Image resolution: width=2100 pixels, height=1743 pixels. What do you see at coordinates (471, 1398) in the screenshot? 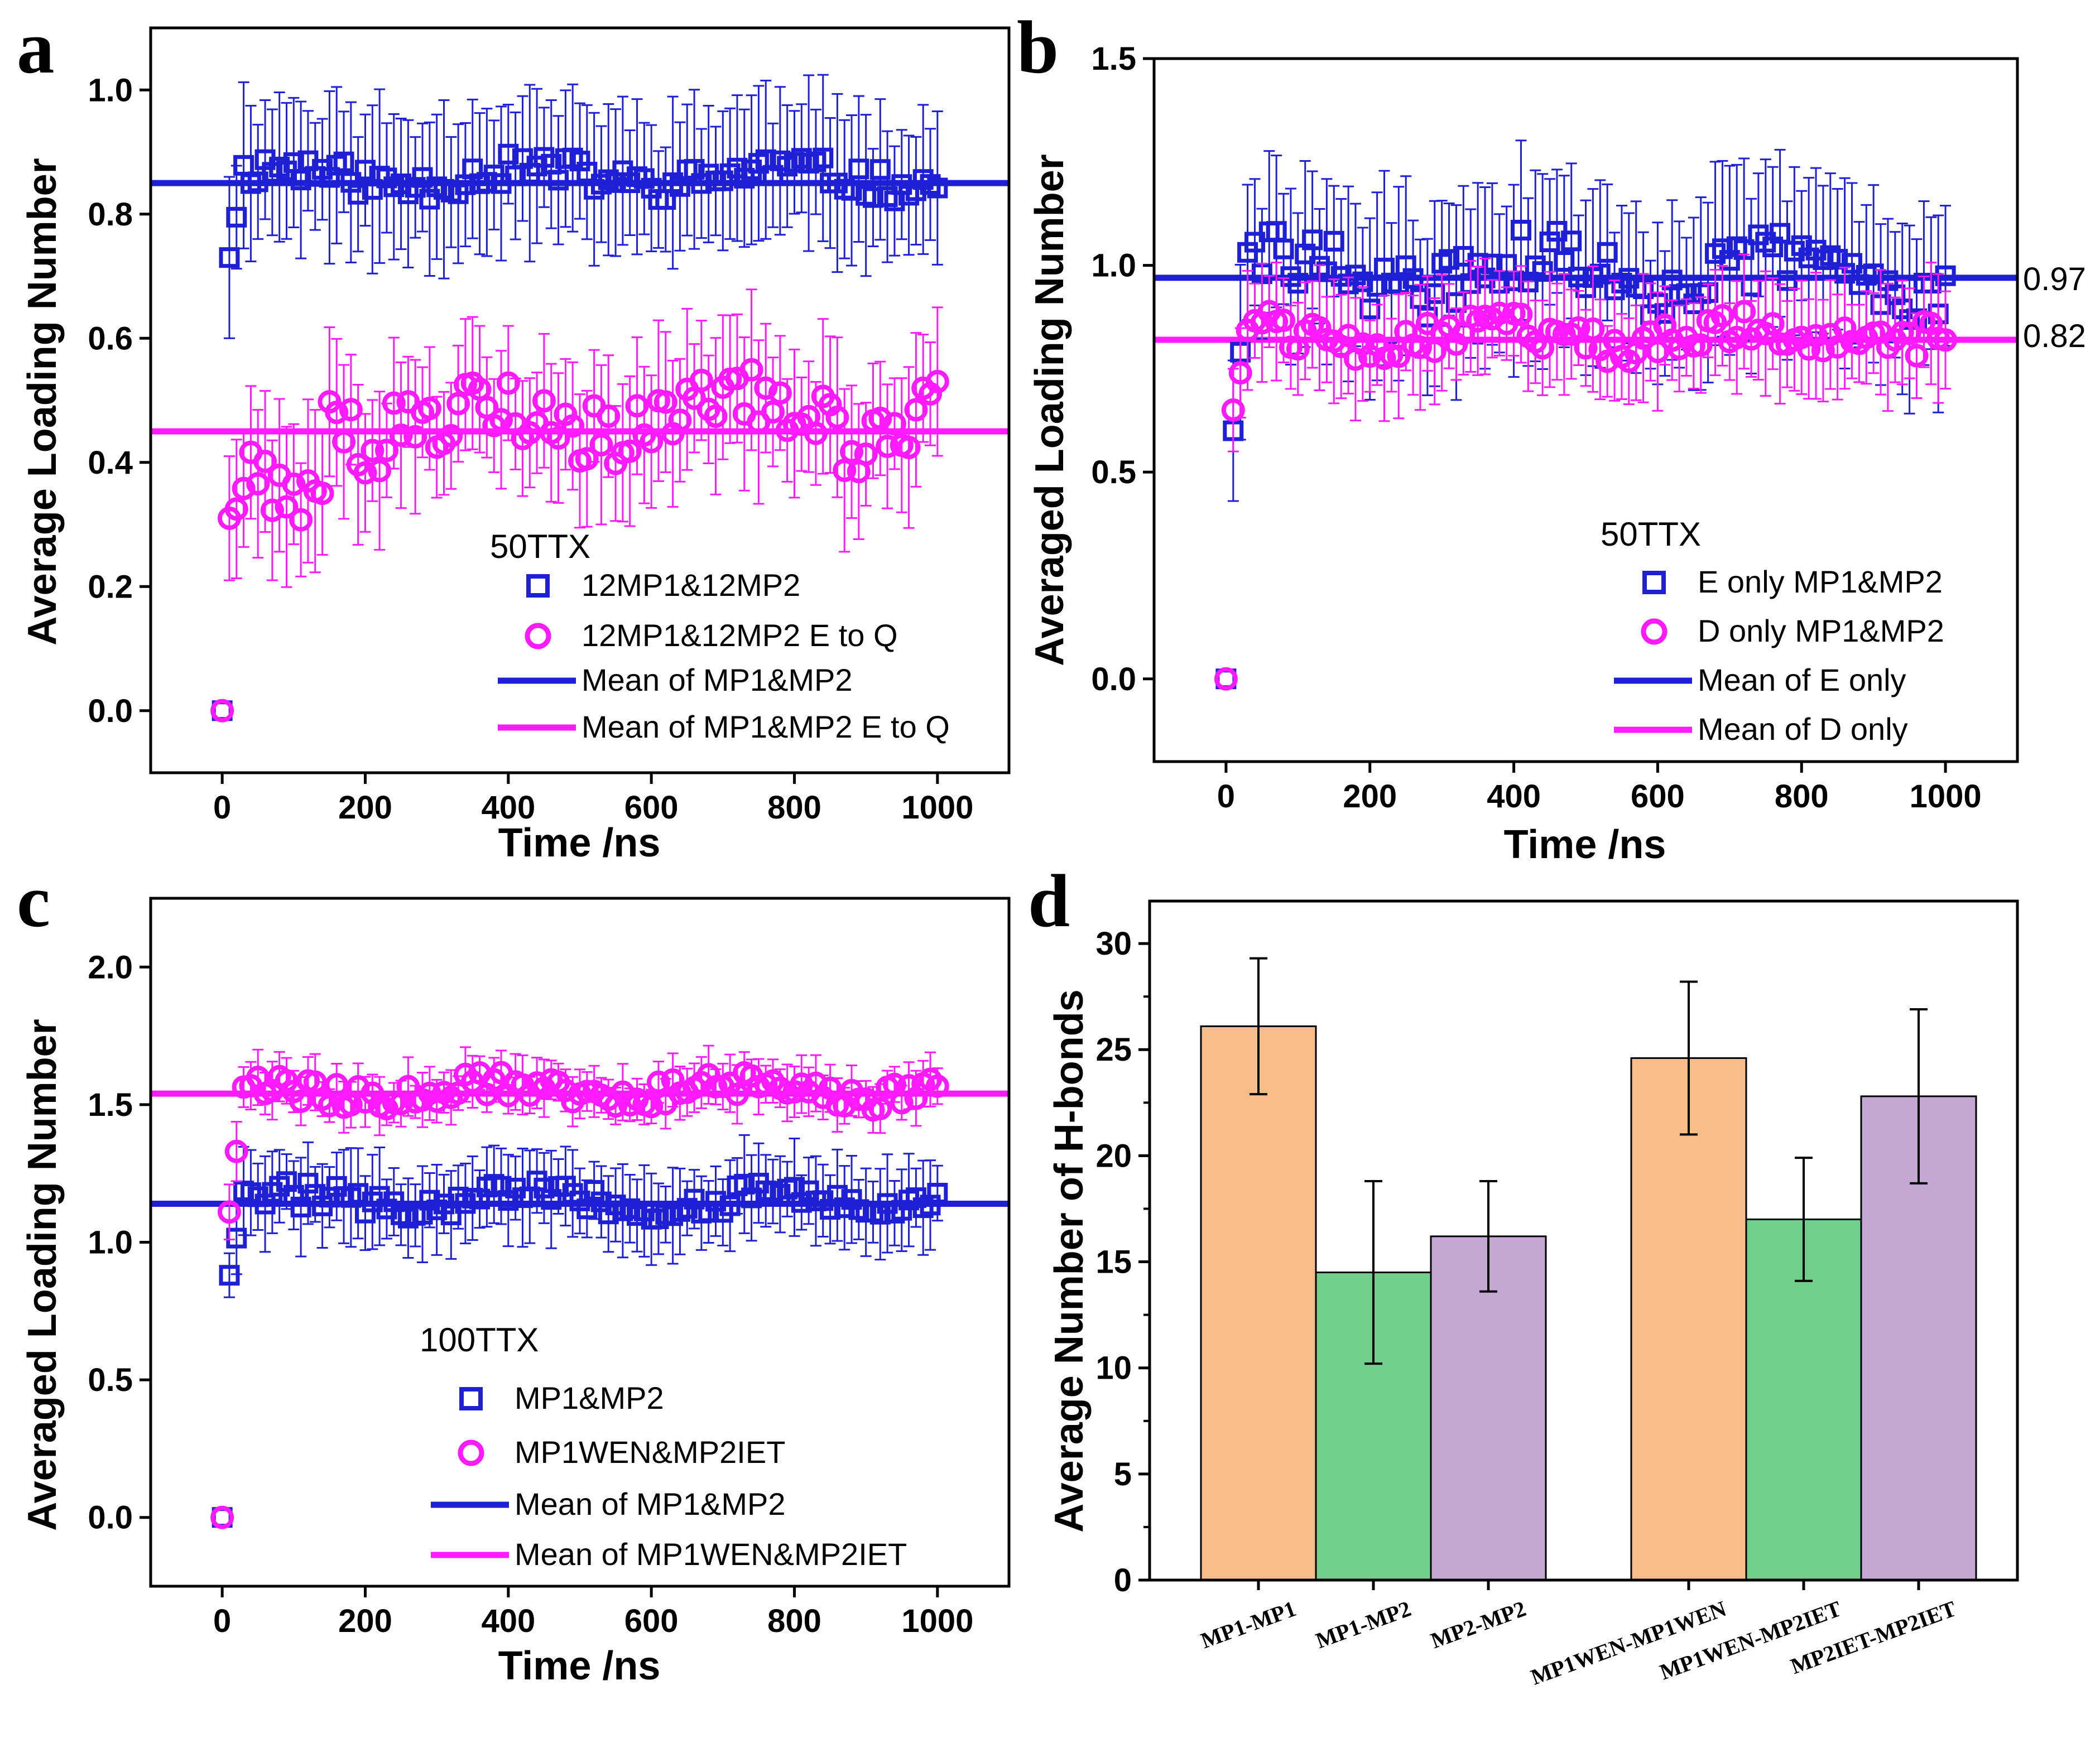
I see `legend-marker-square-c` at bounding box center [471, 1398].